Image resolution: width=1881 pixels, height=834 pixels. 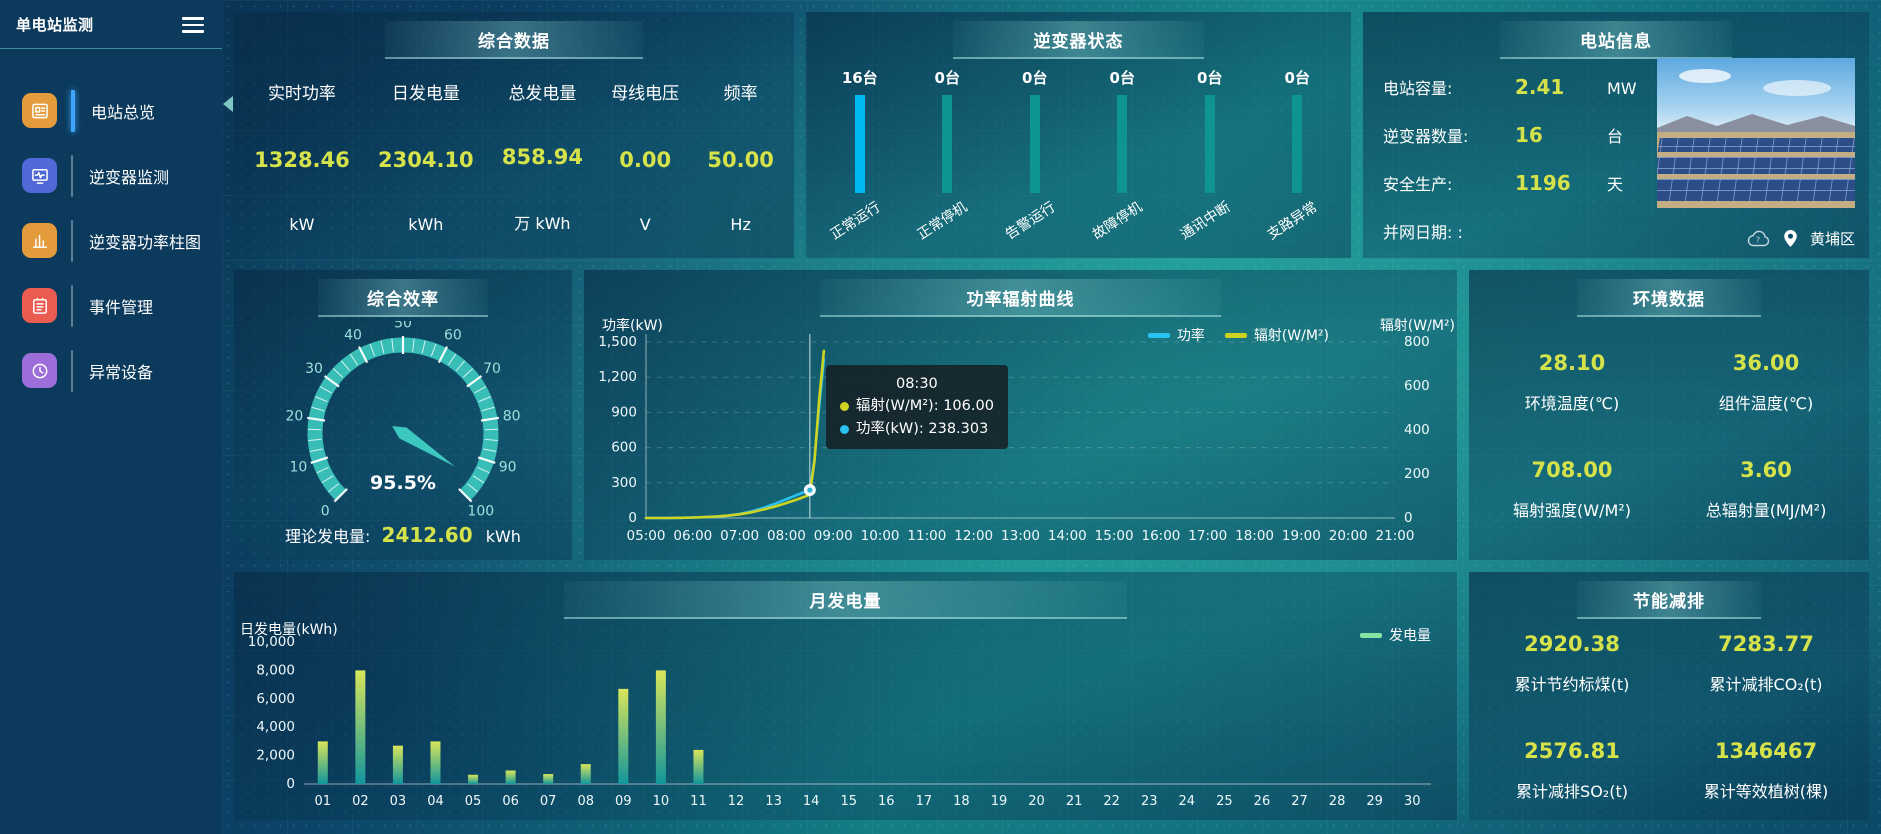 I want to click on sidebar: 单电站监测 电站总览 逆变器监测 逆变器功率柱图 事件管理 异常设备, so click(x=111, y=417).